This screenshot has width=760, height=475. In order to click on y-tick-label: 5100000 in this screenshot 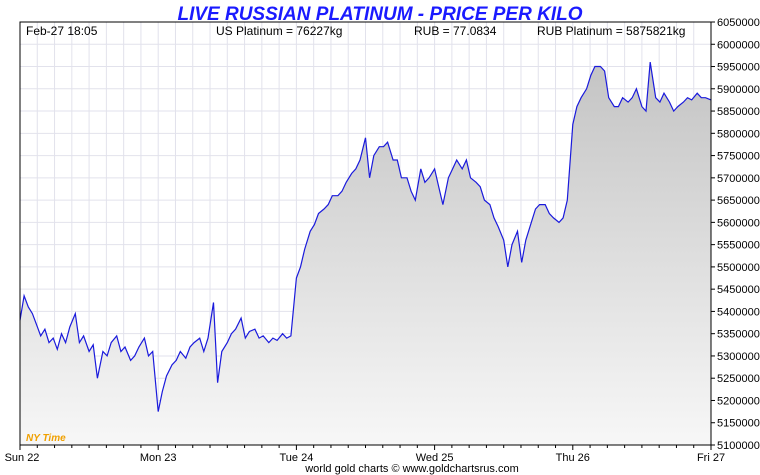, I will do `click(738, 446)`.